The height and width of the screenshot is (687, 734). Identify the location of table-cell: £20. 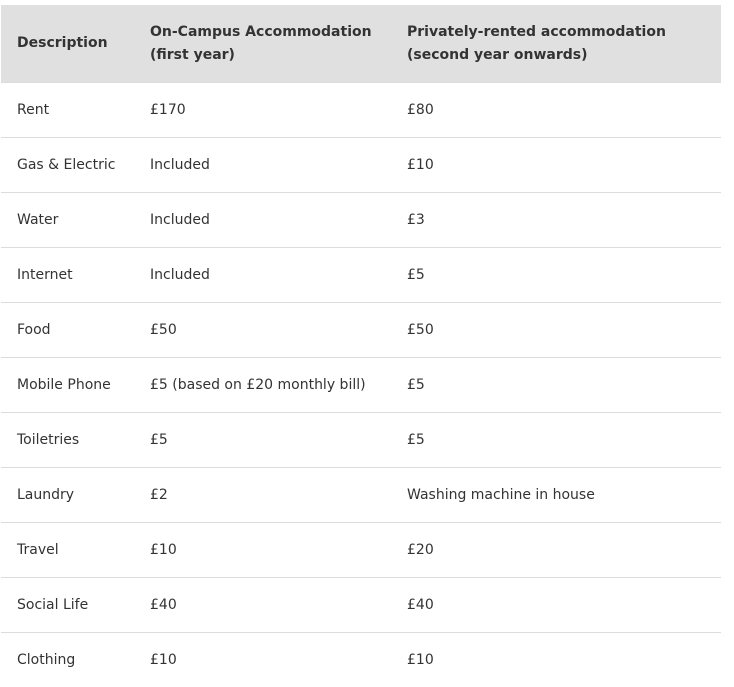
(556, 550).